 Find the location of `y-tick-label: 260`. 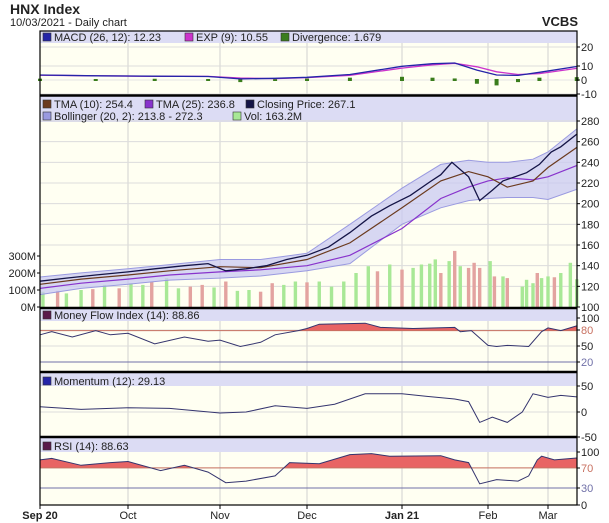

y-tick-label: 260 is located at coordinates (590, 143).